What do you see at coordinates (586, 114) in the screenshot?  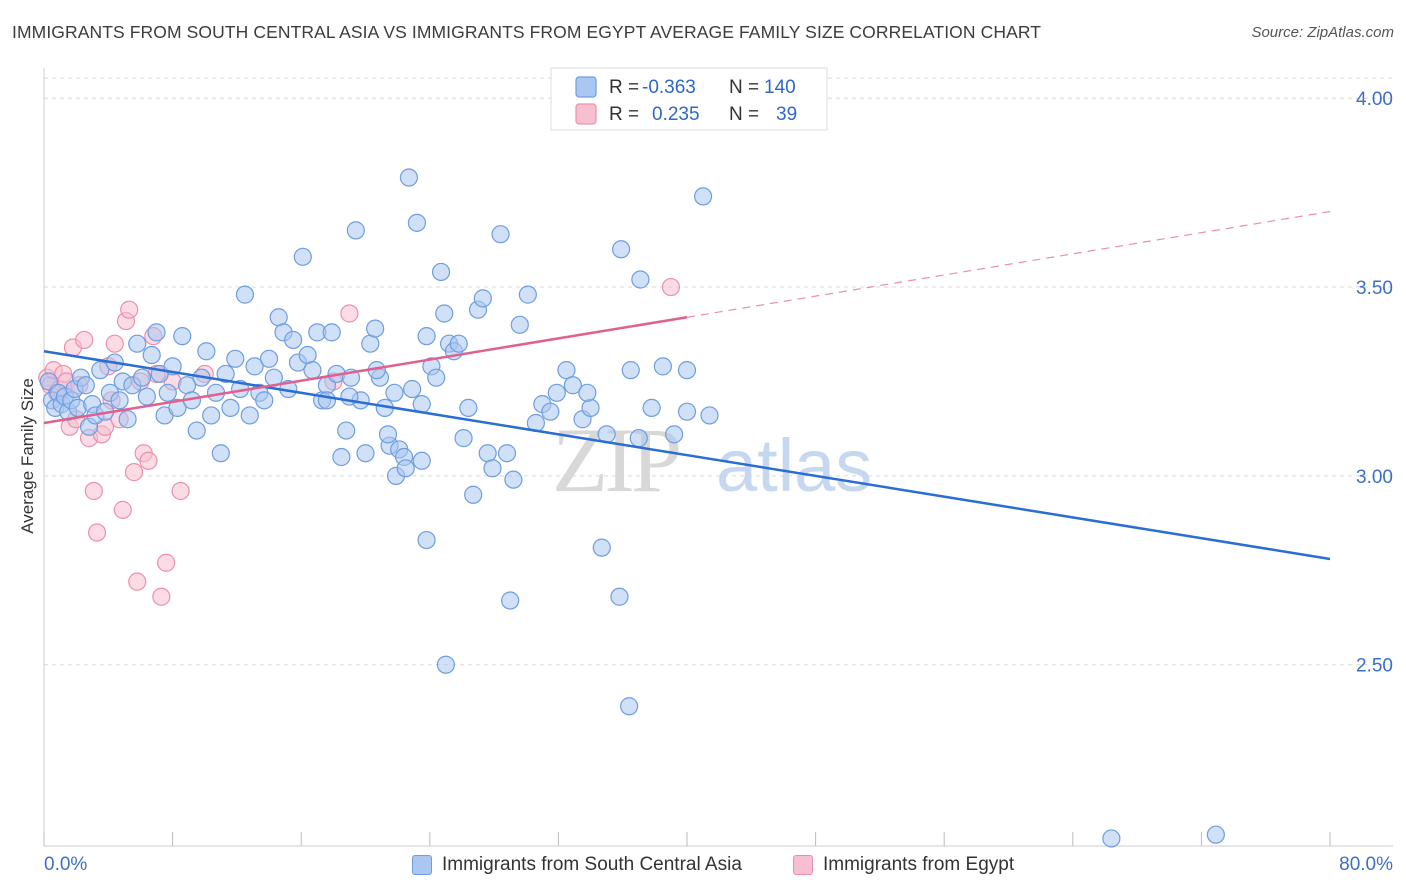 I see `legend-pink-swatch` at bounding box center [586, 114].